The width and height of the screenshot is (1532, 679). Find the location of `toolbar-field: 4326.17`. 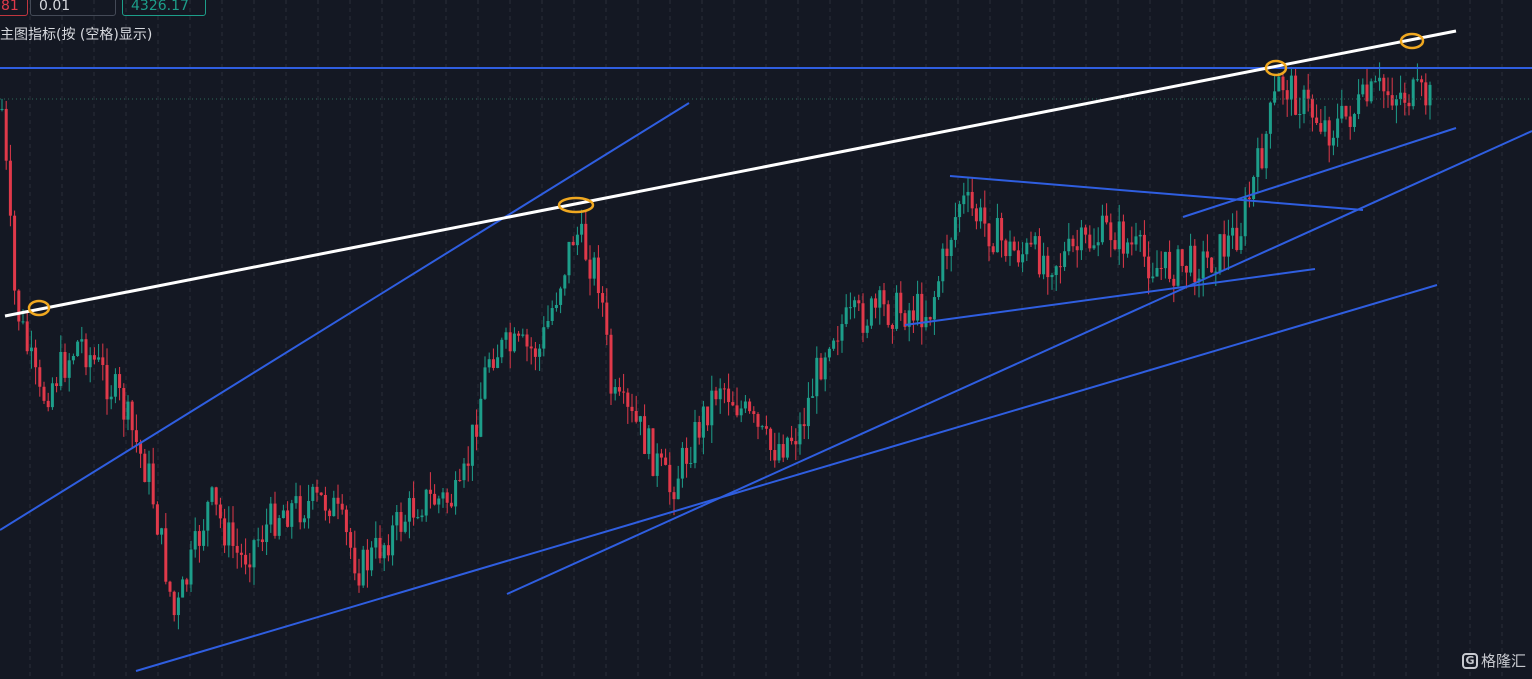

toolbar-field: 4326.17 is located at coordinates (164, 8).